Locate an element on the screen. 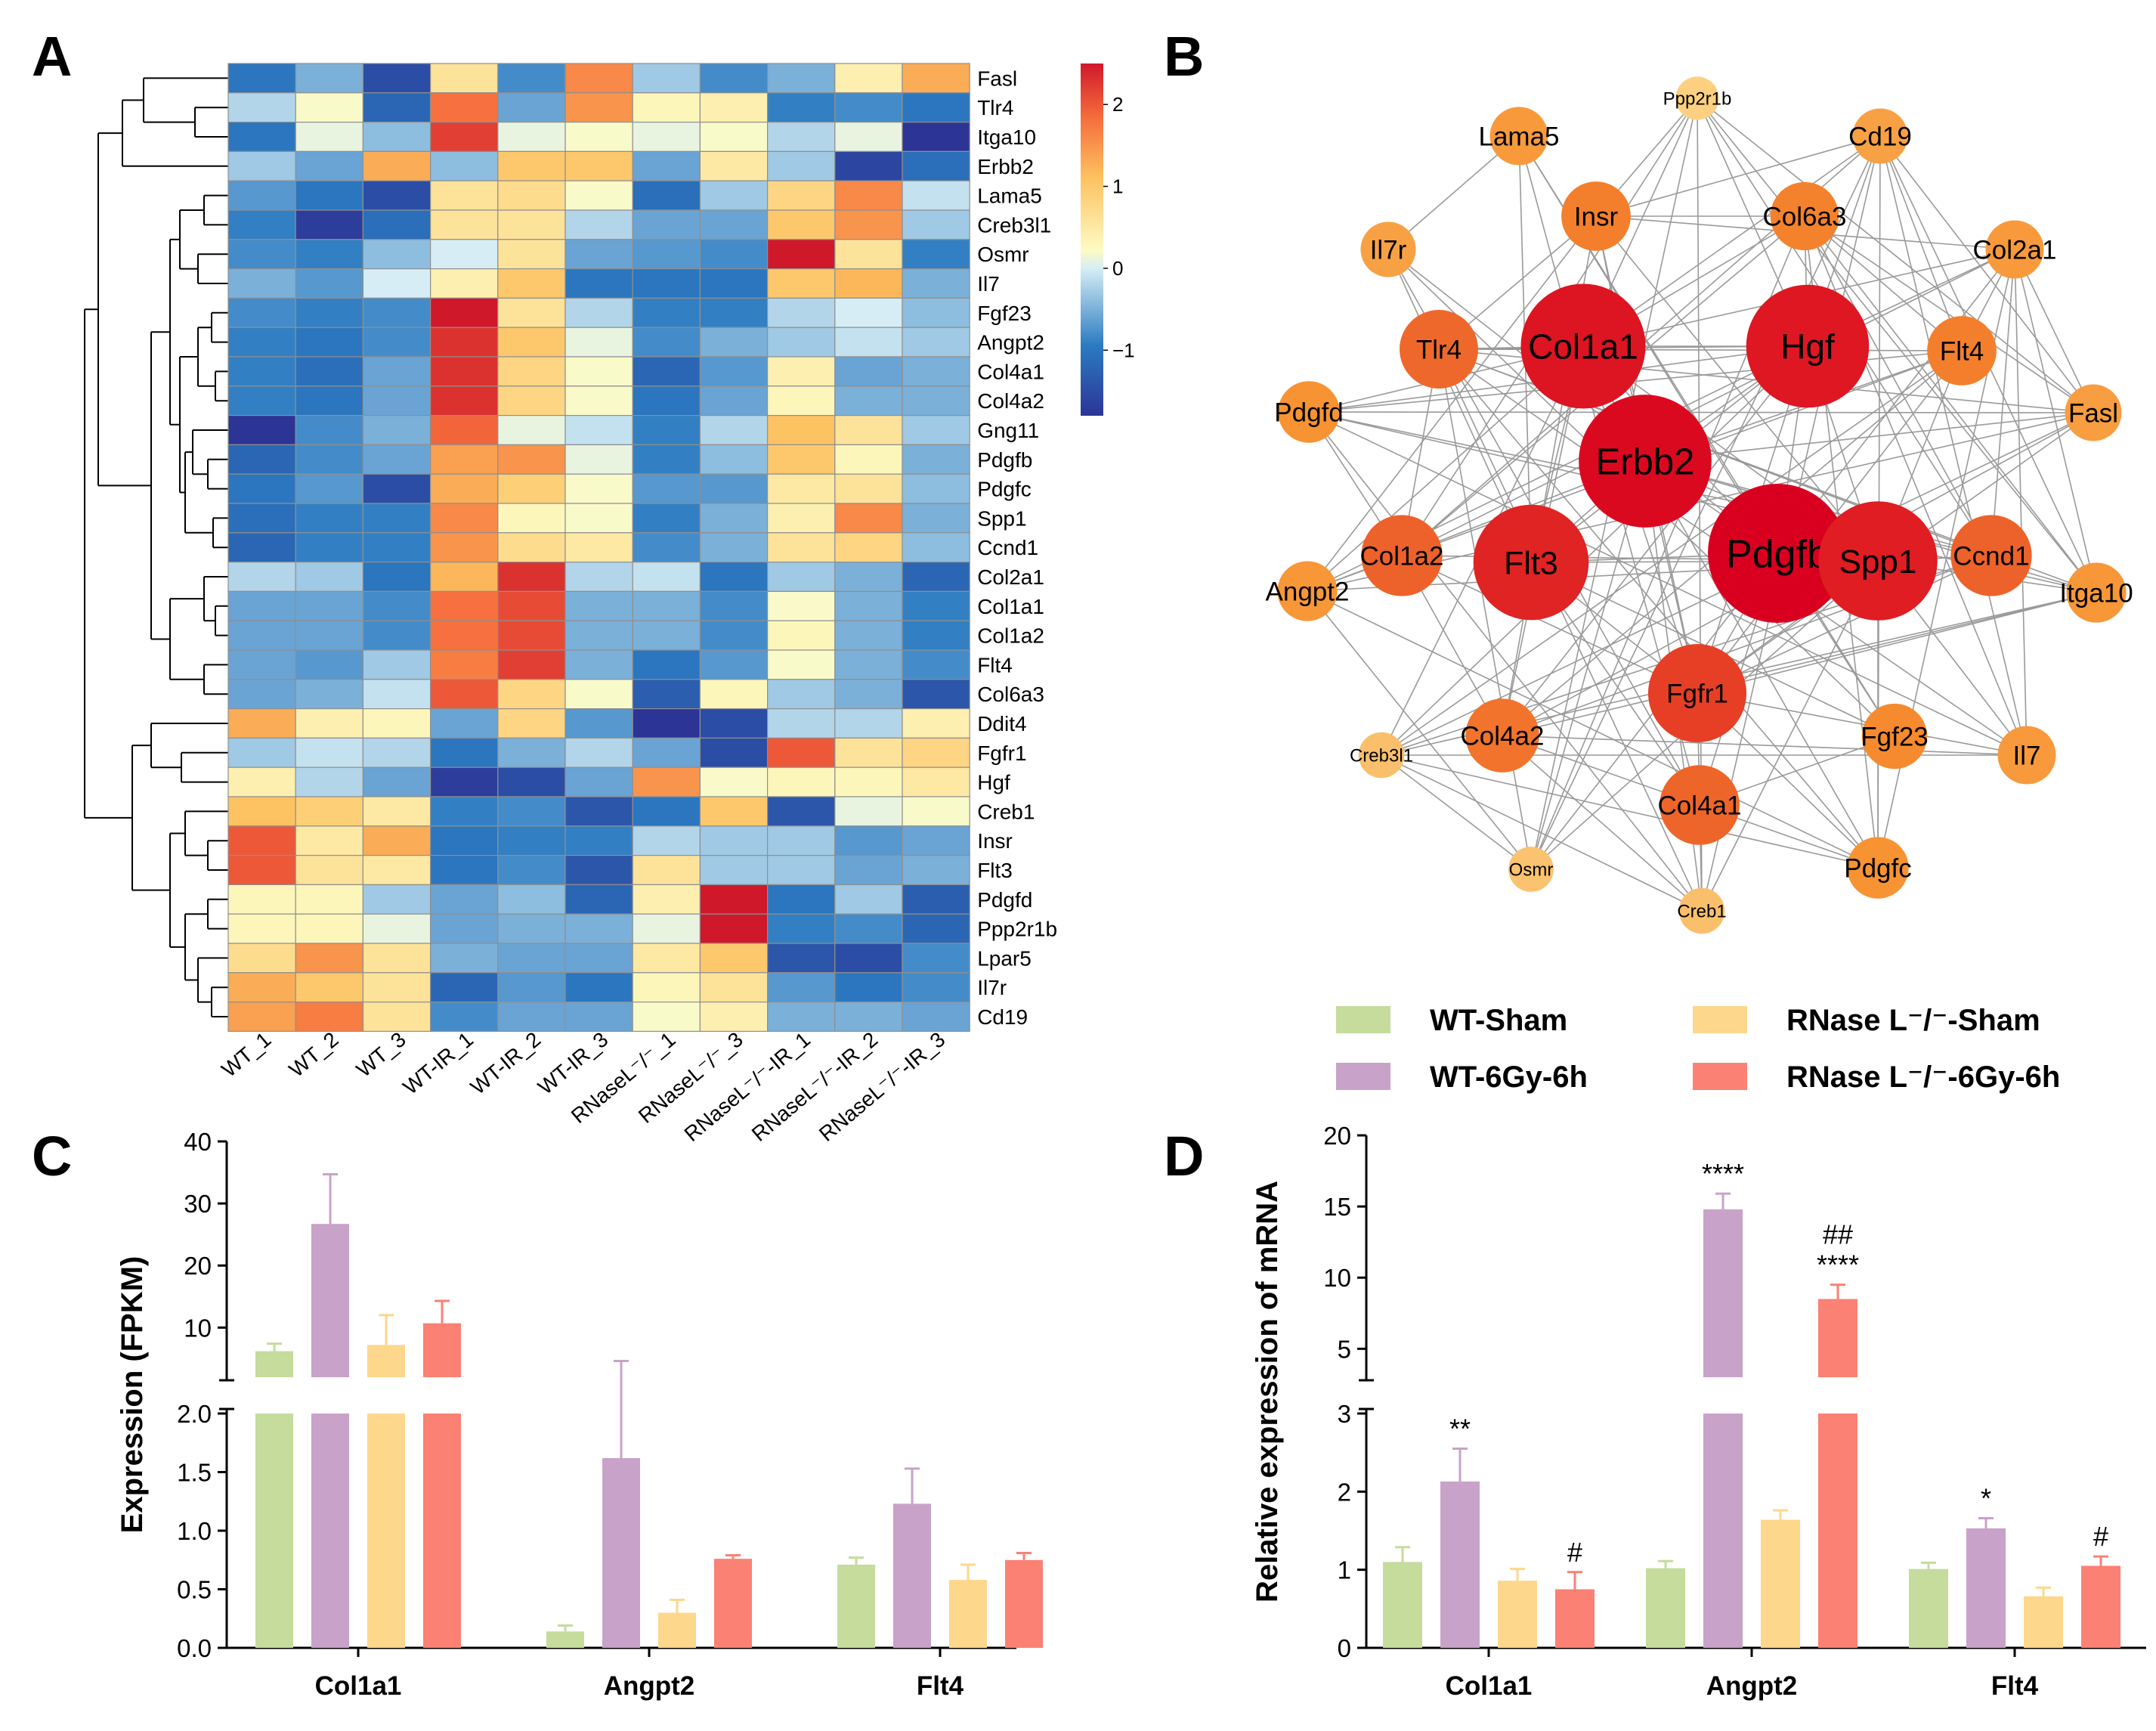 The image size is (2156, 1731). gene-label: Pdgfd is located at coordinates (1004, 900).